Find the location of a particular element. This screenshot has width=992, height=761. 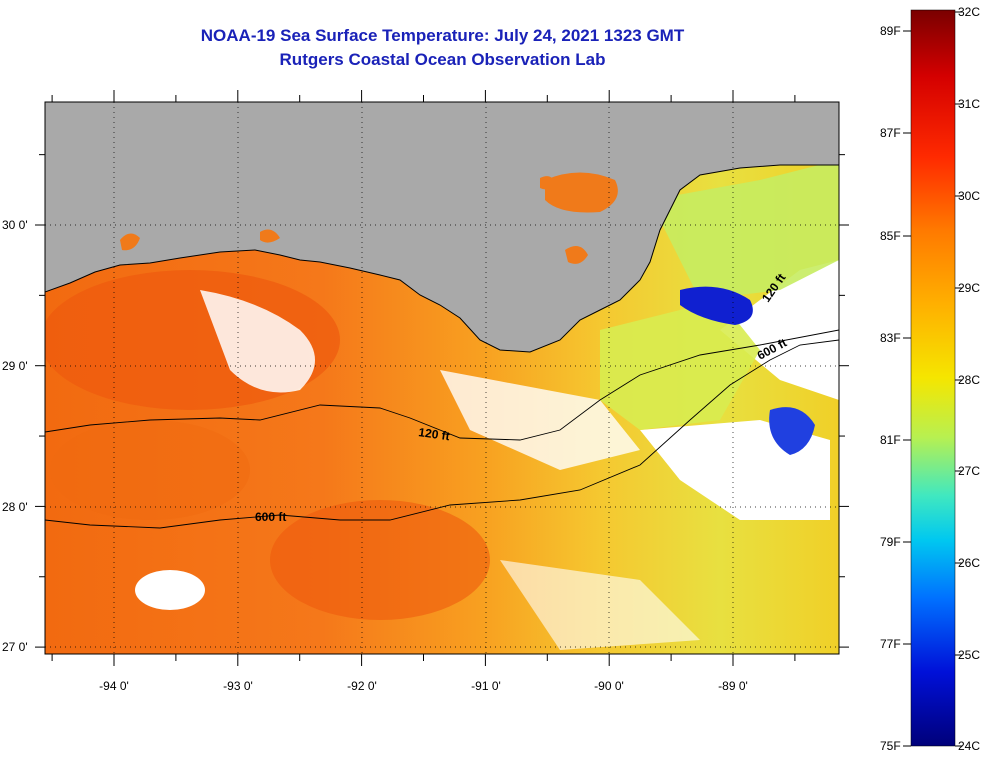

colorbar is located at coordinates (933, 378).